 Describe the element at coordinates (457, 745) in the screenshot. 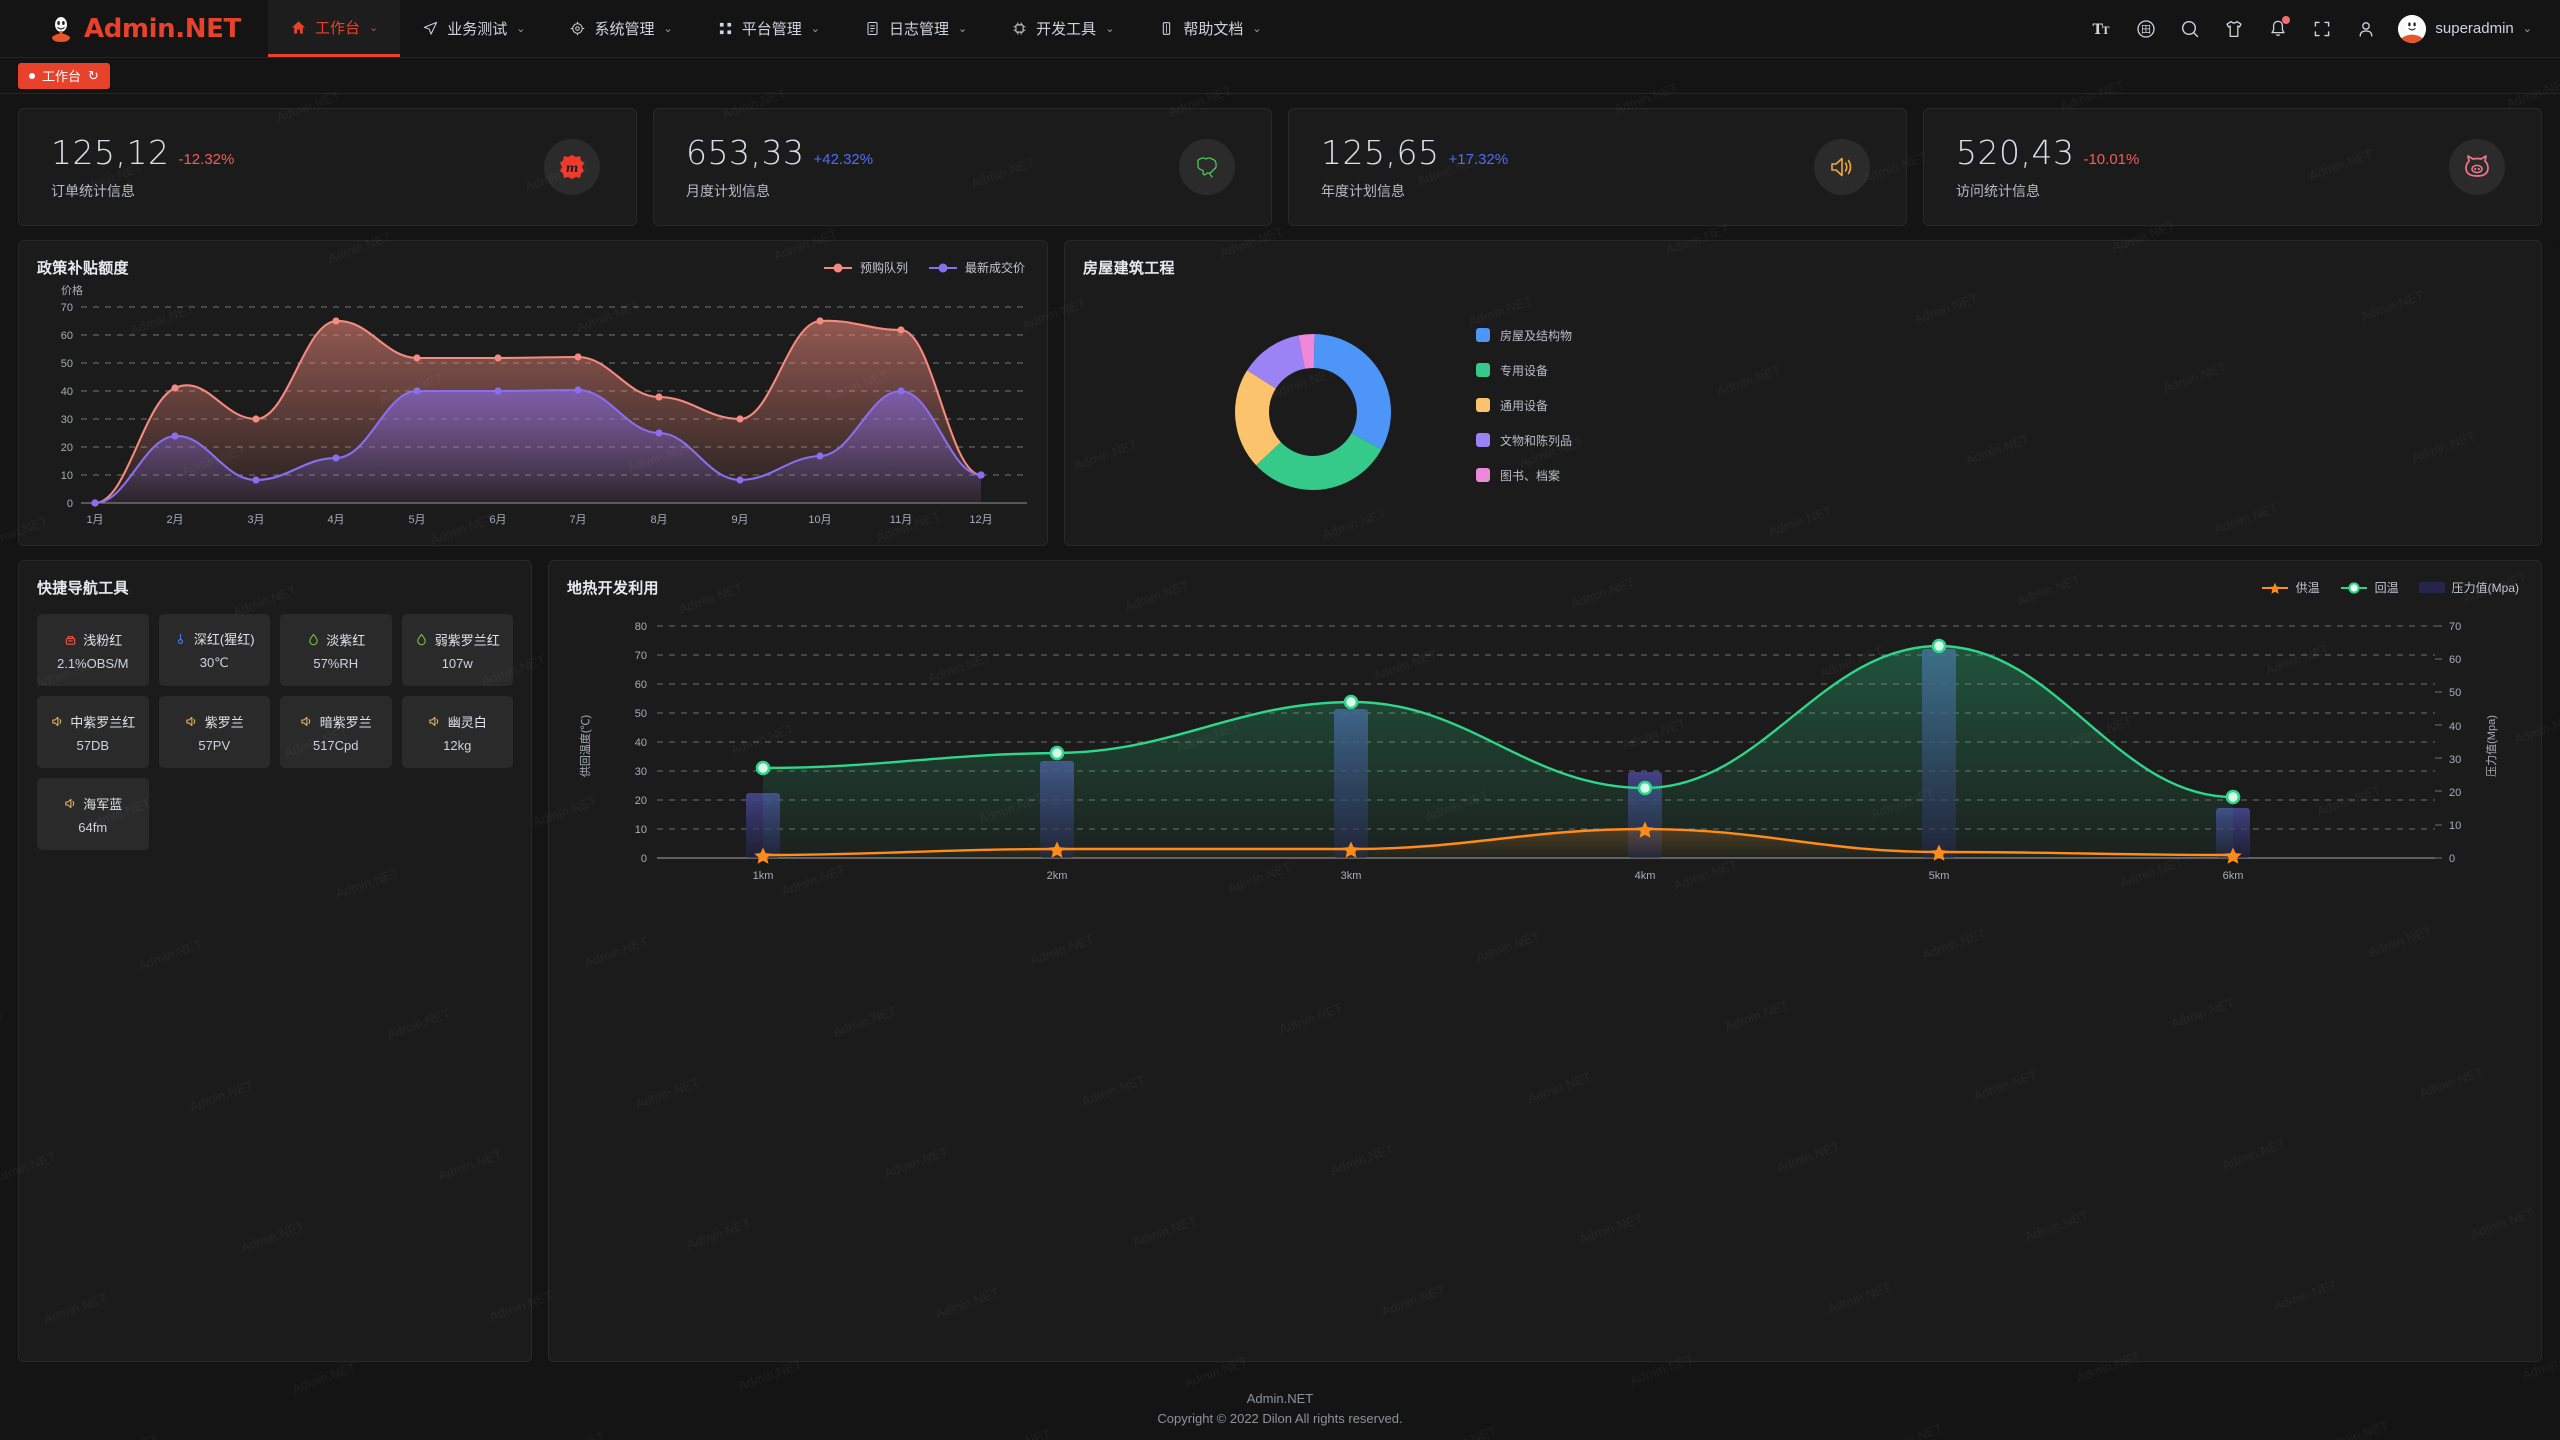

I see `tool-value: 12kg` at that location.